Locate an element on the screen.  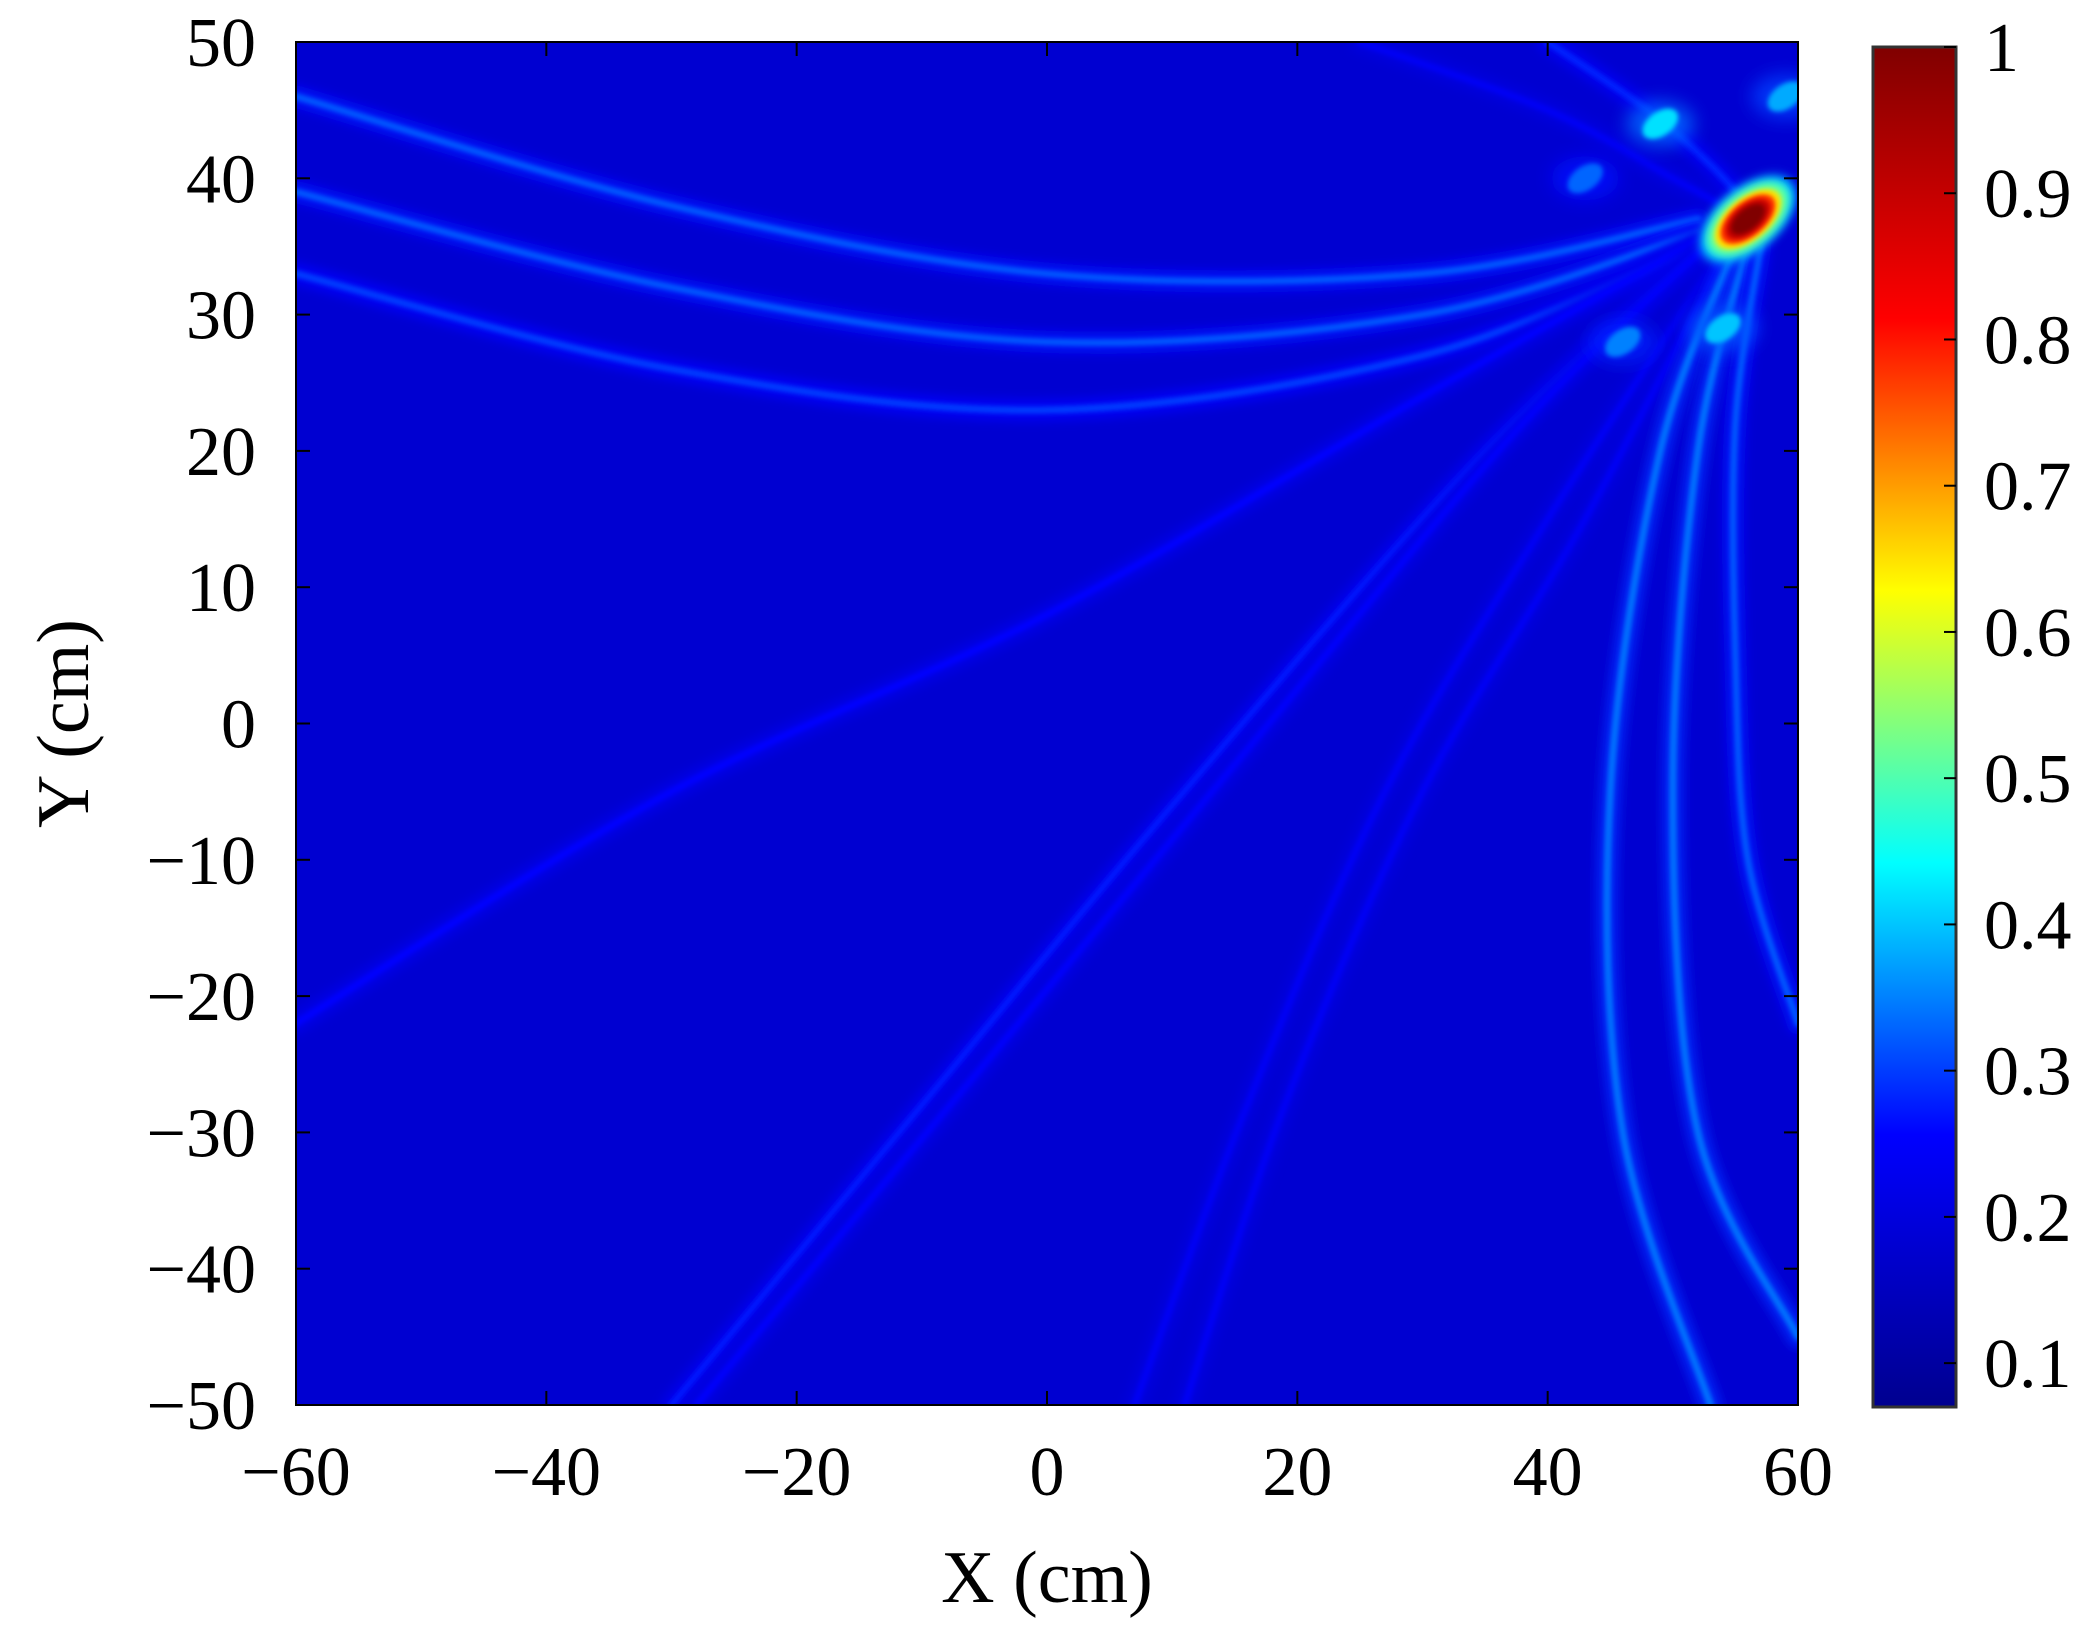
y-tick-label: −20 is located at coordinates (201, 997).